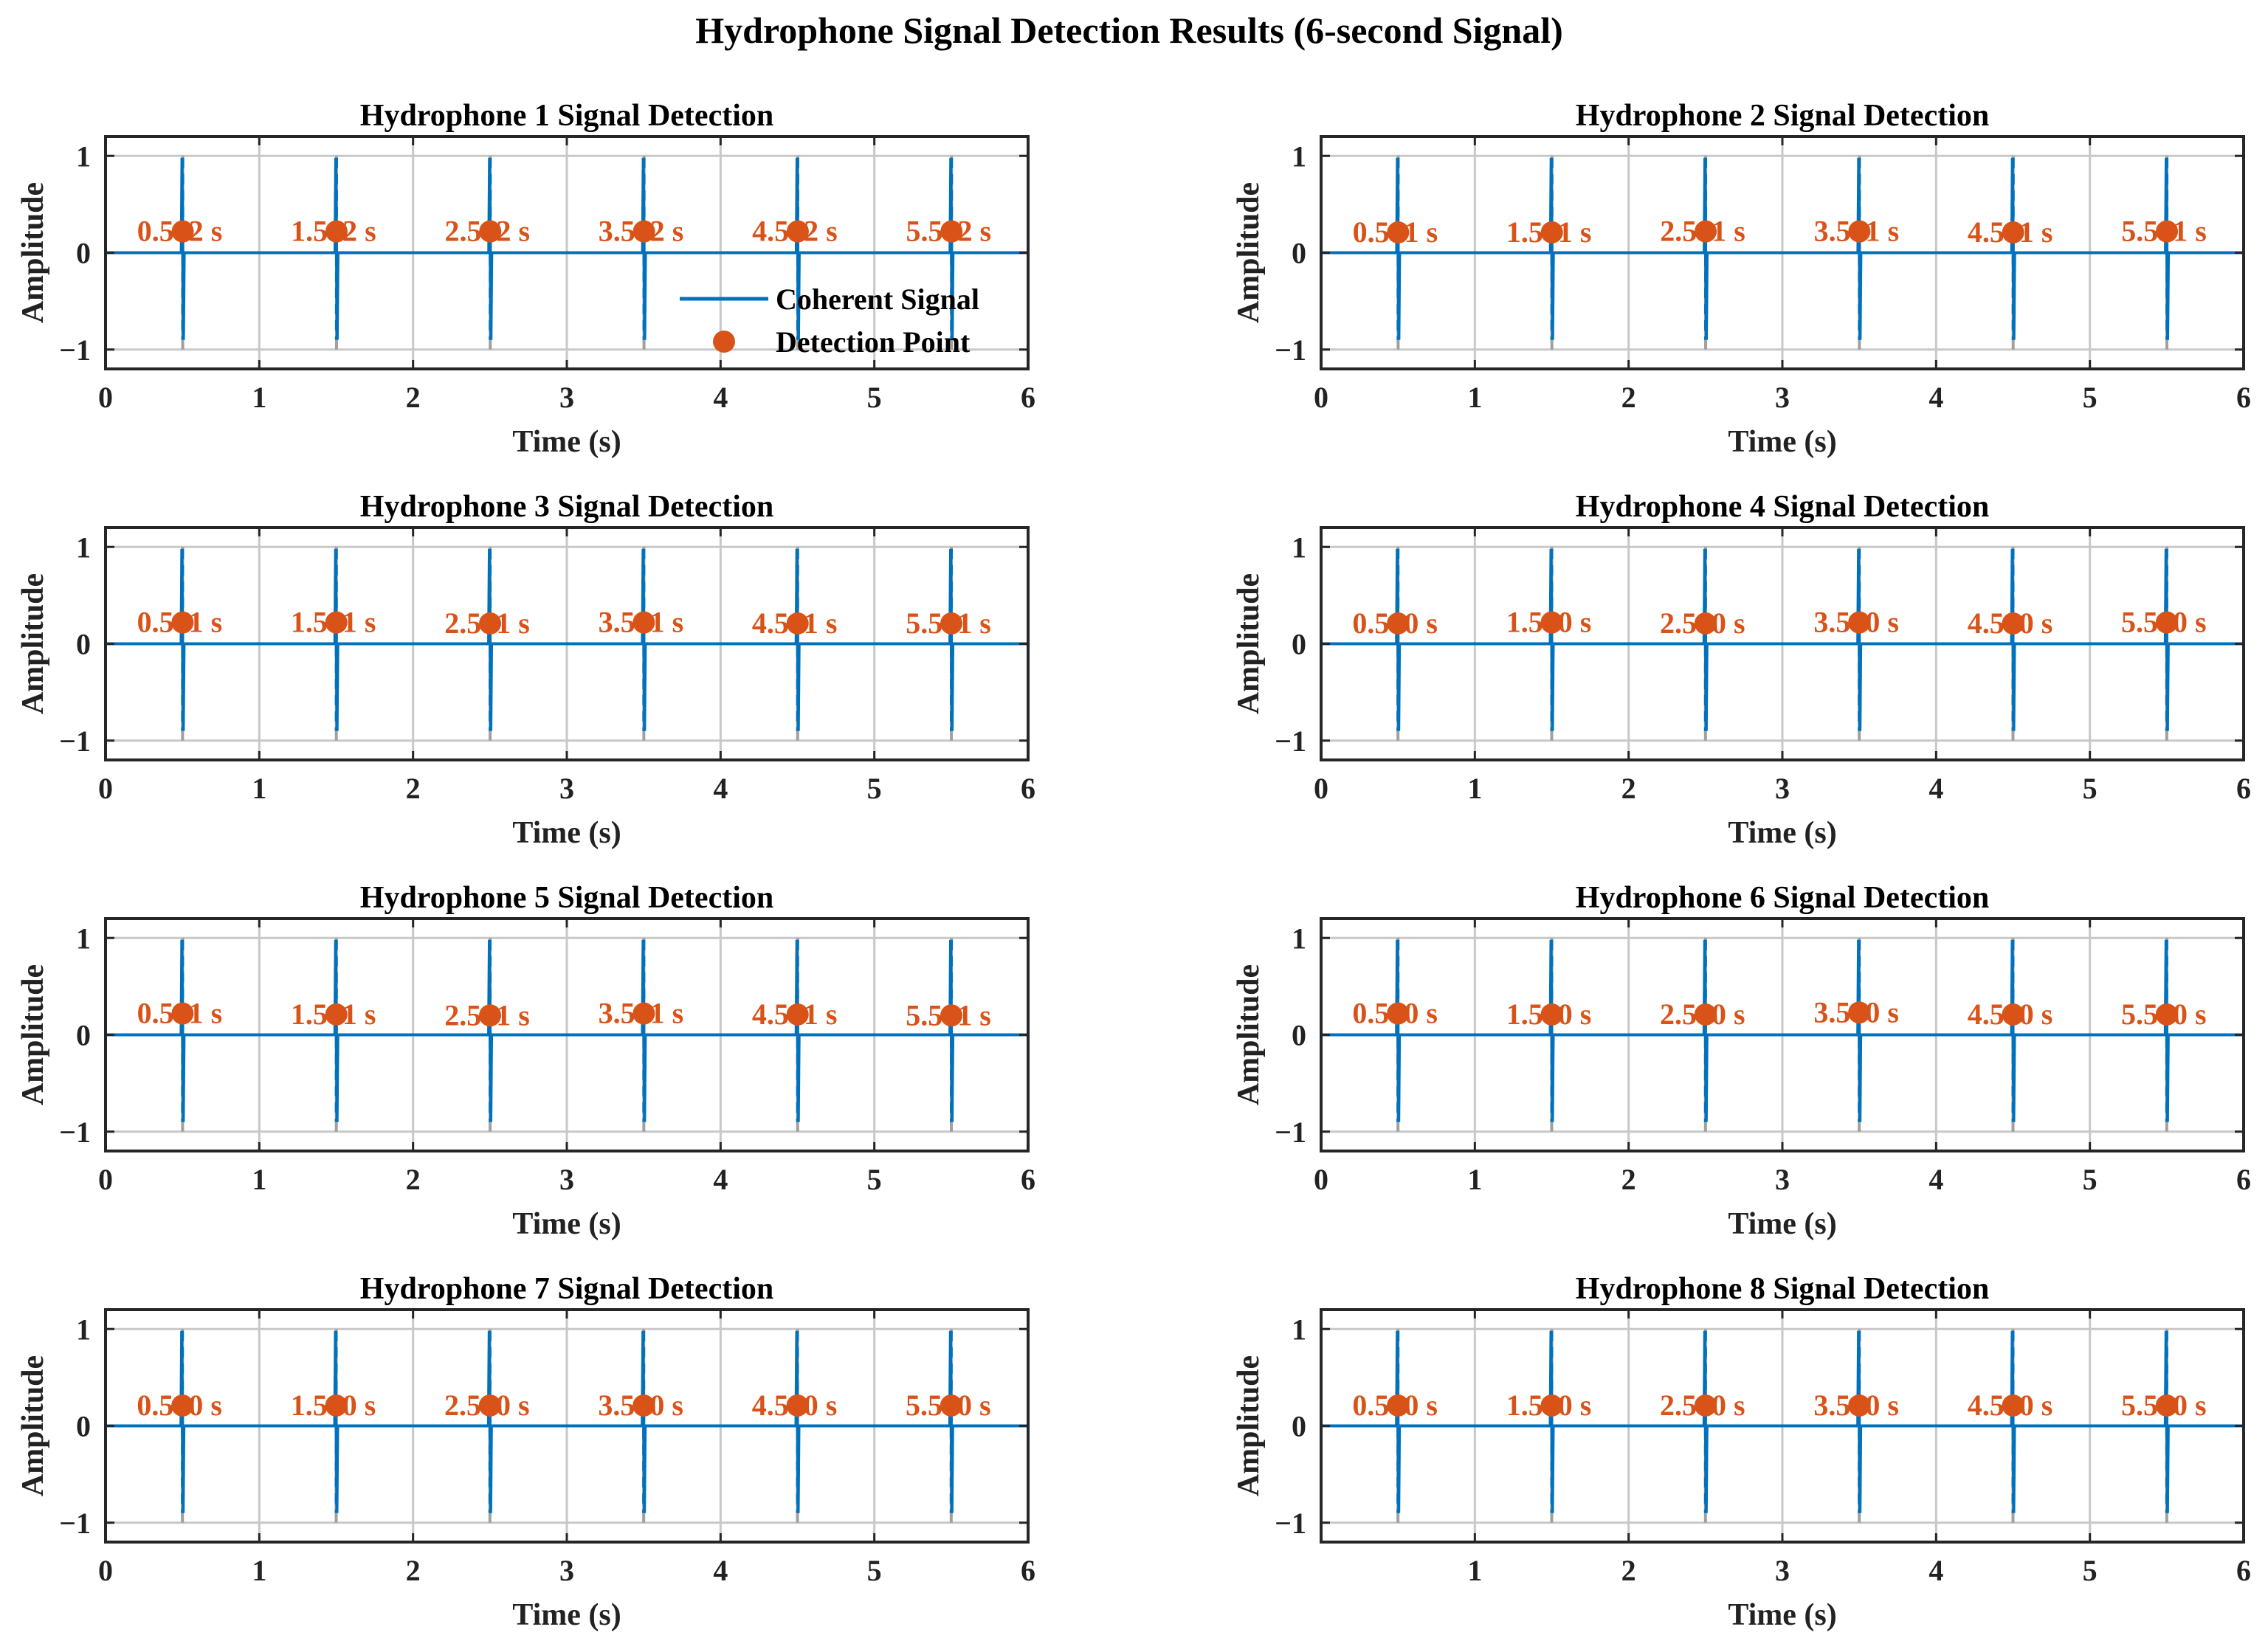 This screenshot has height=1652, width=2268. Describe the element at coordinates (1782, 898) in the screenshot. I see `subplot-title: Hydrophone 6 Signal Detection` at that location.